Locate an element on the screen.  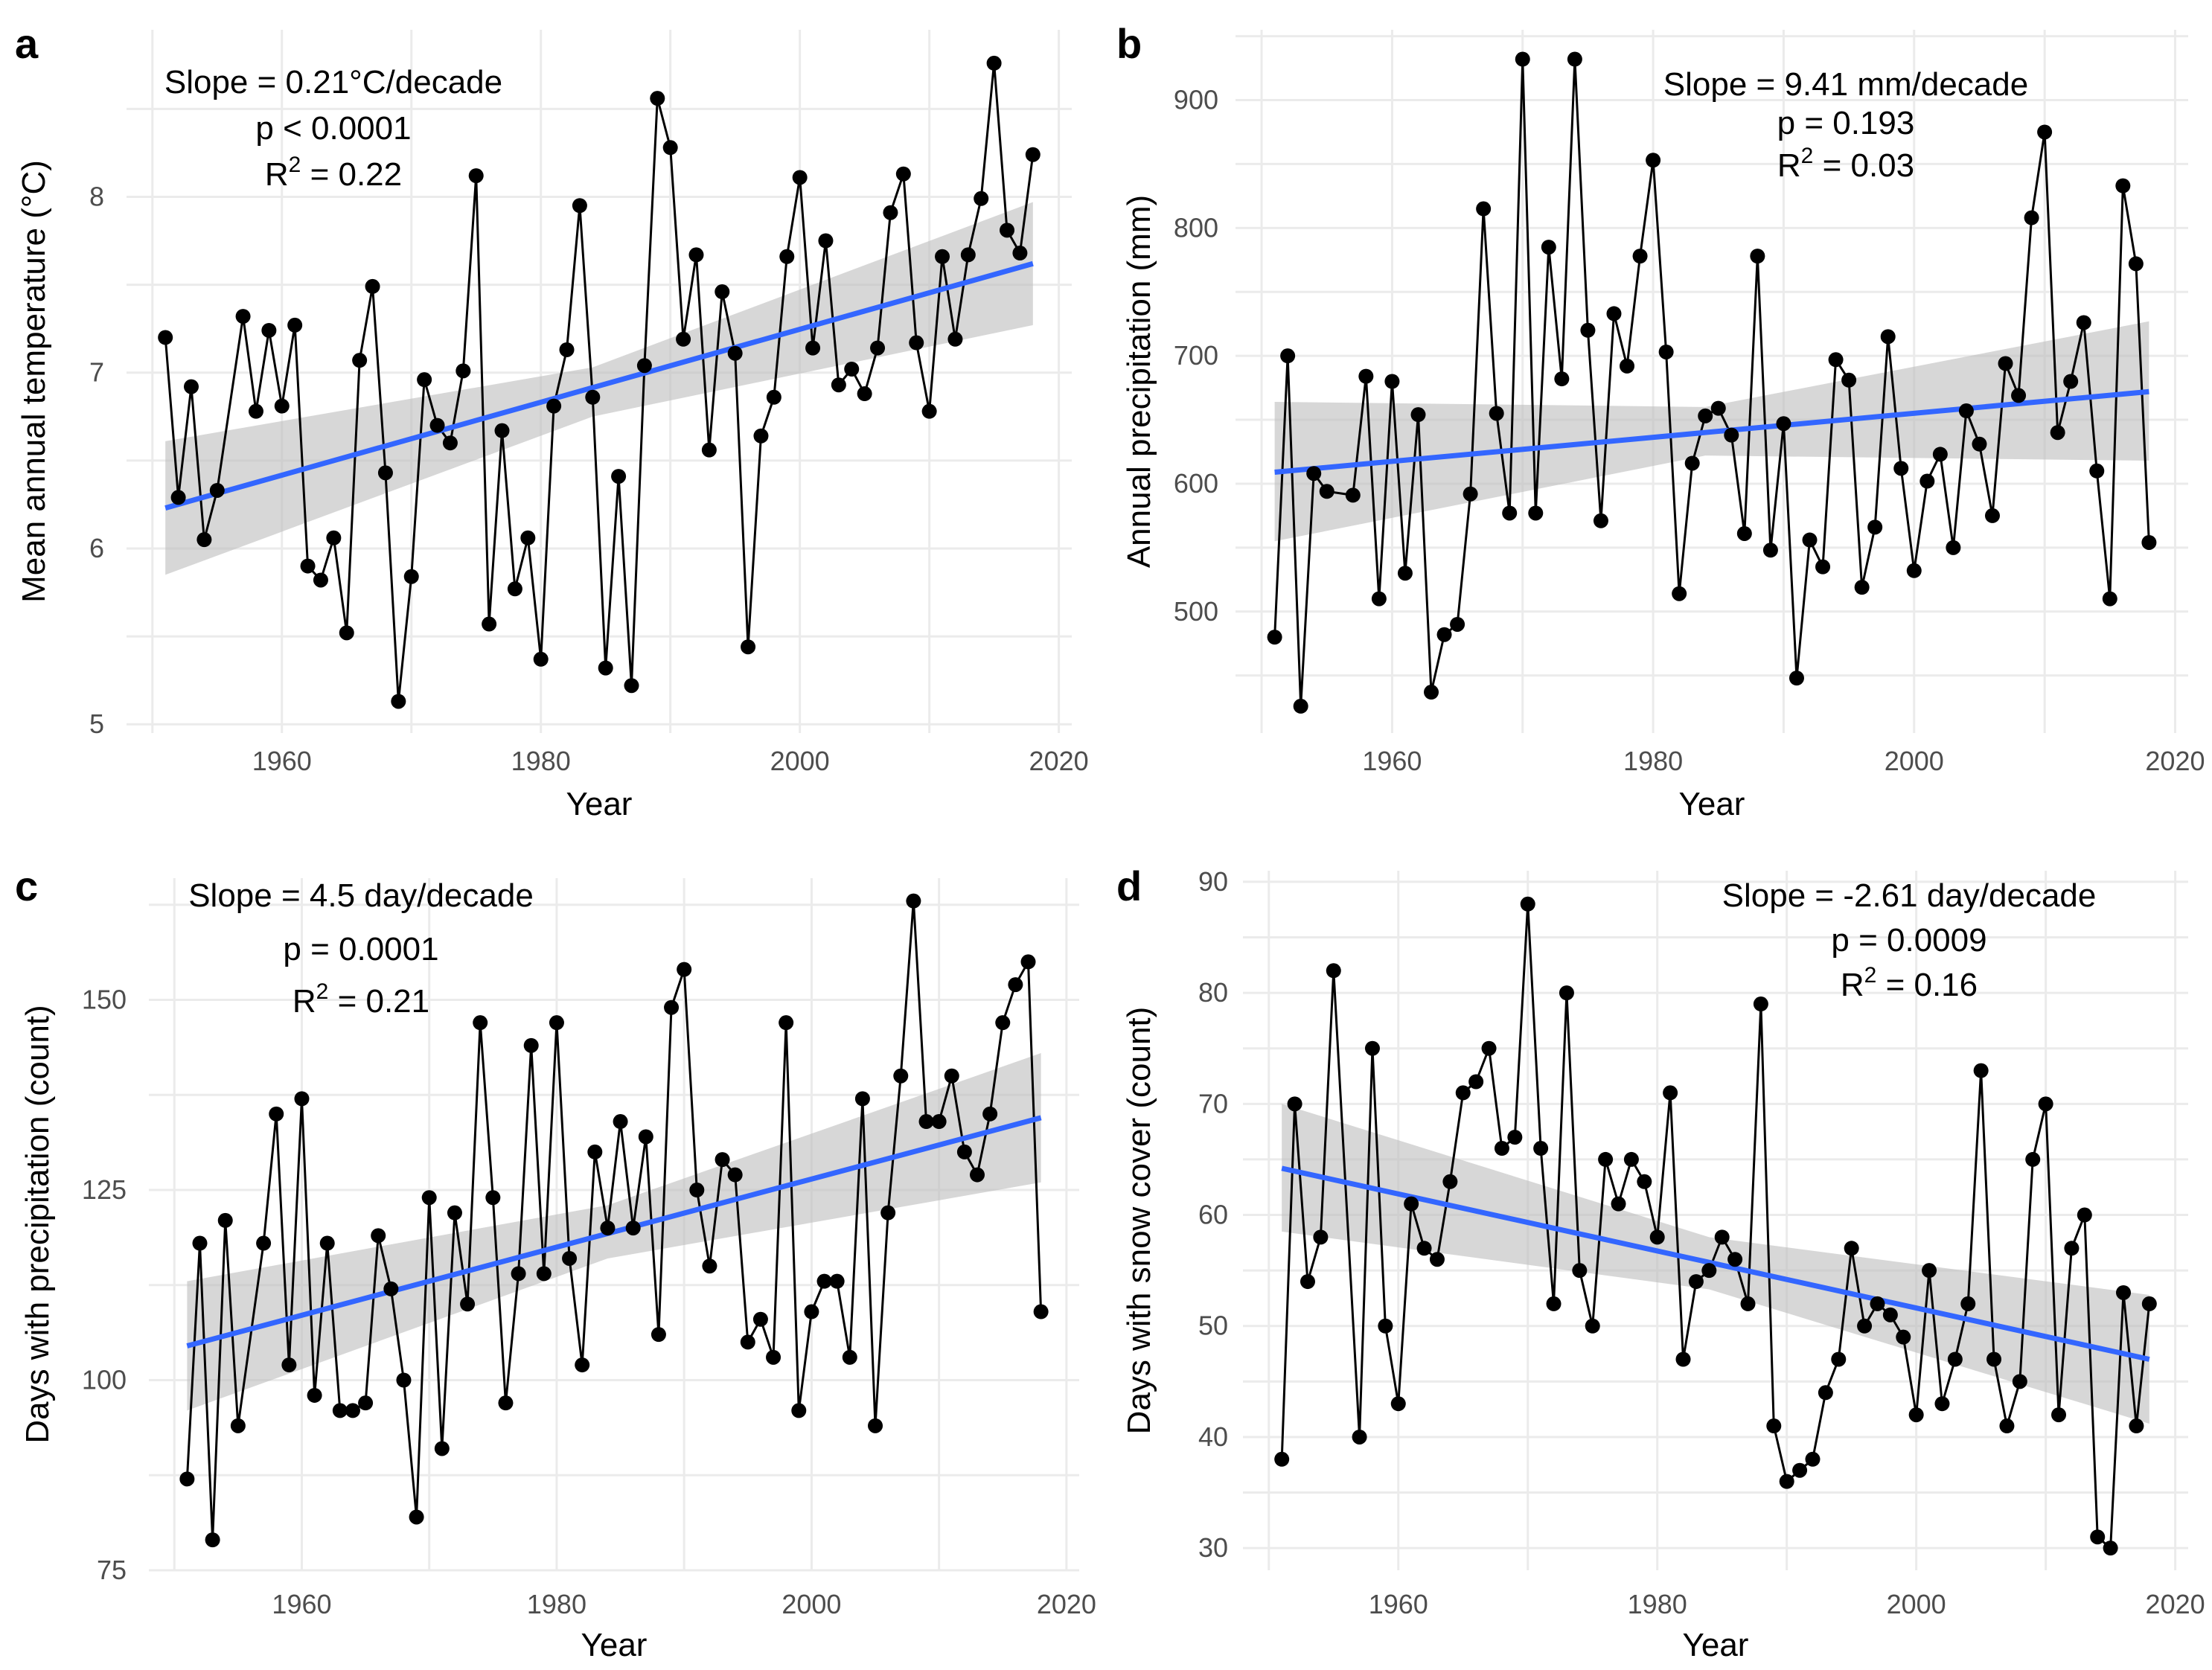
slope-annotation: Slope = 0.21°C/decade is located at coordinates (333, 82).